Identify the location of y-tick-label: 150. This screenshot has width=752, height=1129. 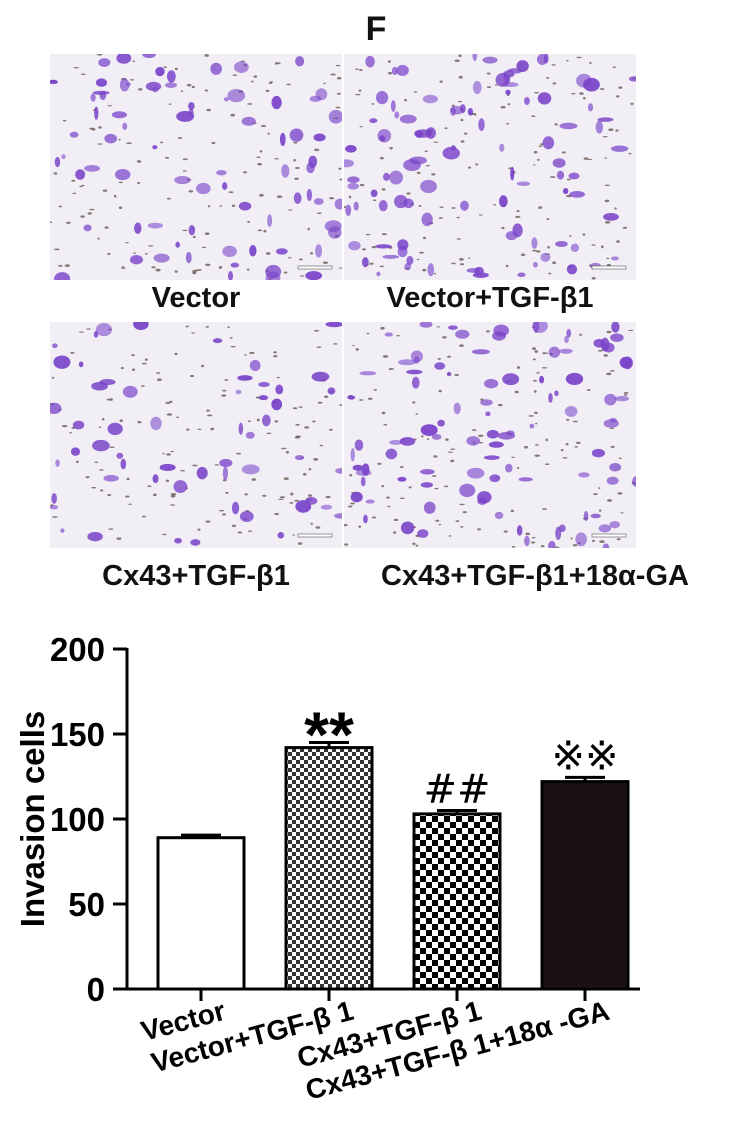
(77, 734).